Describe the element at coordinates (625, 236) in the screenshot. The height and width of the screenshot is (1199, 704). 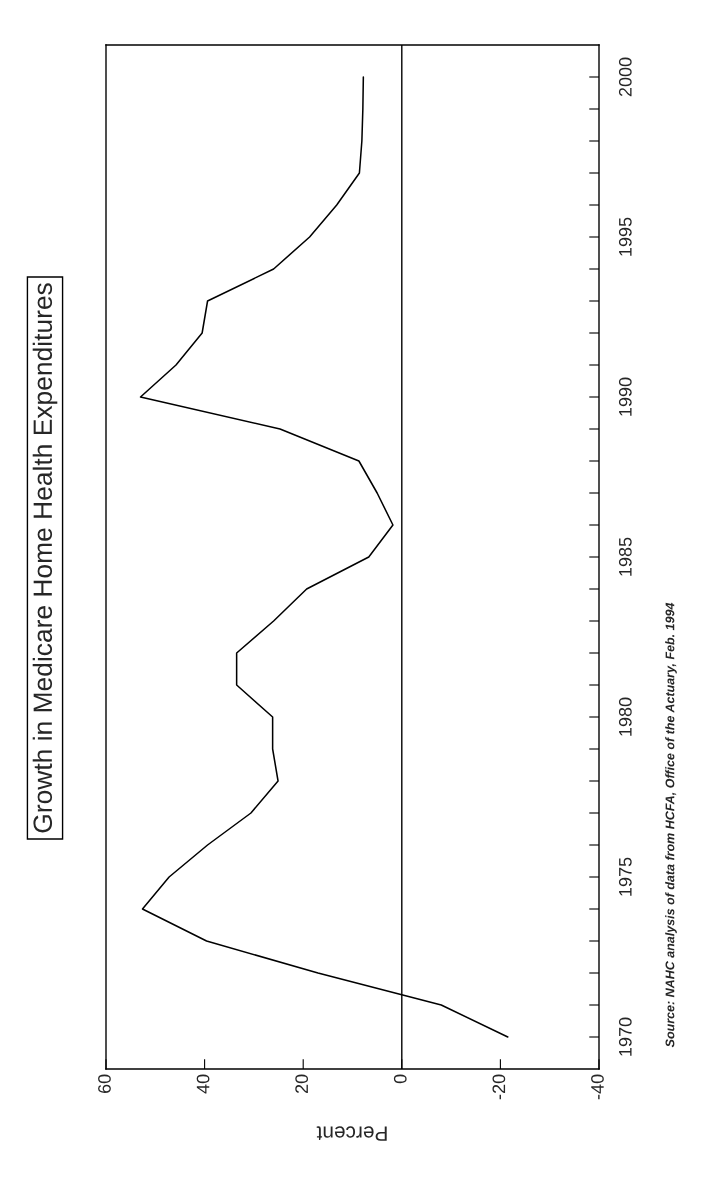
I see `y-tick-label: 1995` at that location.